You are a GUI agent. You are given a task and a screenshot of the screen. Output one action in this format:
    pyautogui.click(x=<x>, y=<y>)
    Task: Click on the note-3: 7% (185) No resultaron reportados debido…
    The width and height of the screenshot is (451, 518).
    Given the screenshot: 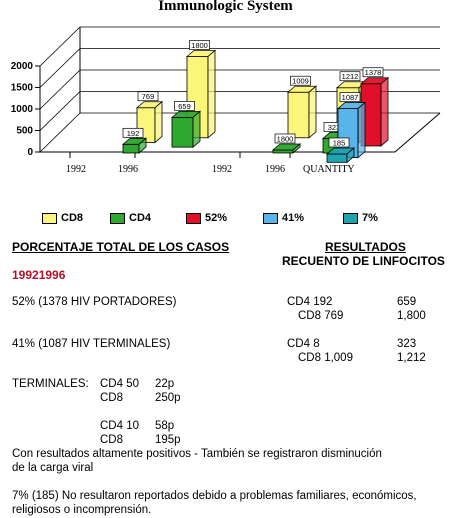 What is the action you would take?
    pyautogui.click(x=214, y=496)
    